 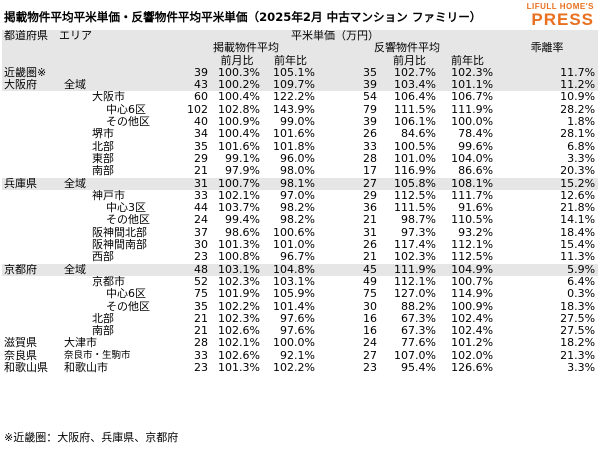 I want to click on table-row: 阪神間南部 30 101.3% 101.0% 26 117.4% 112.1% 15.4%, so click(x=300, y=245).